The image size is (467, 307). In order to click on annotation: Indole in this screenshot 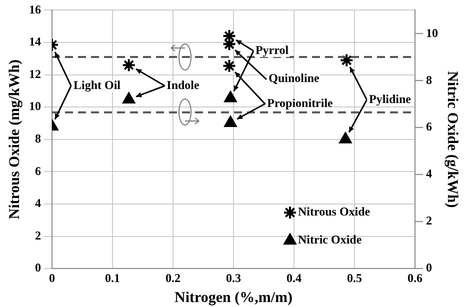, I will do `click(183, 85)`.